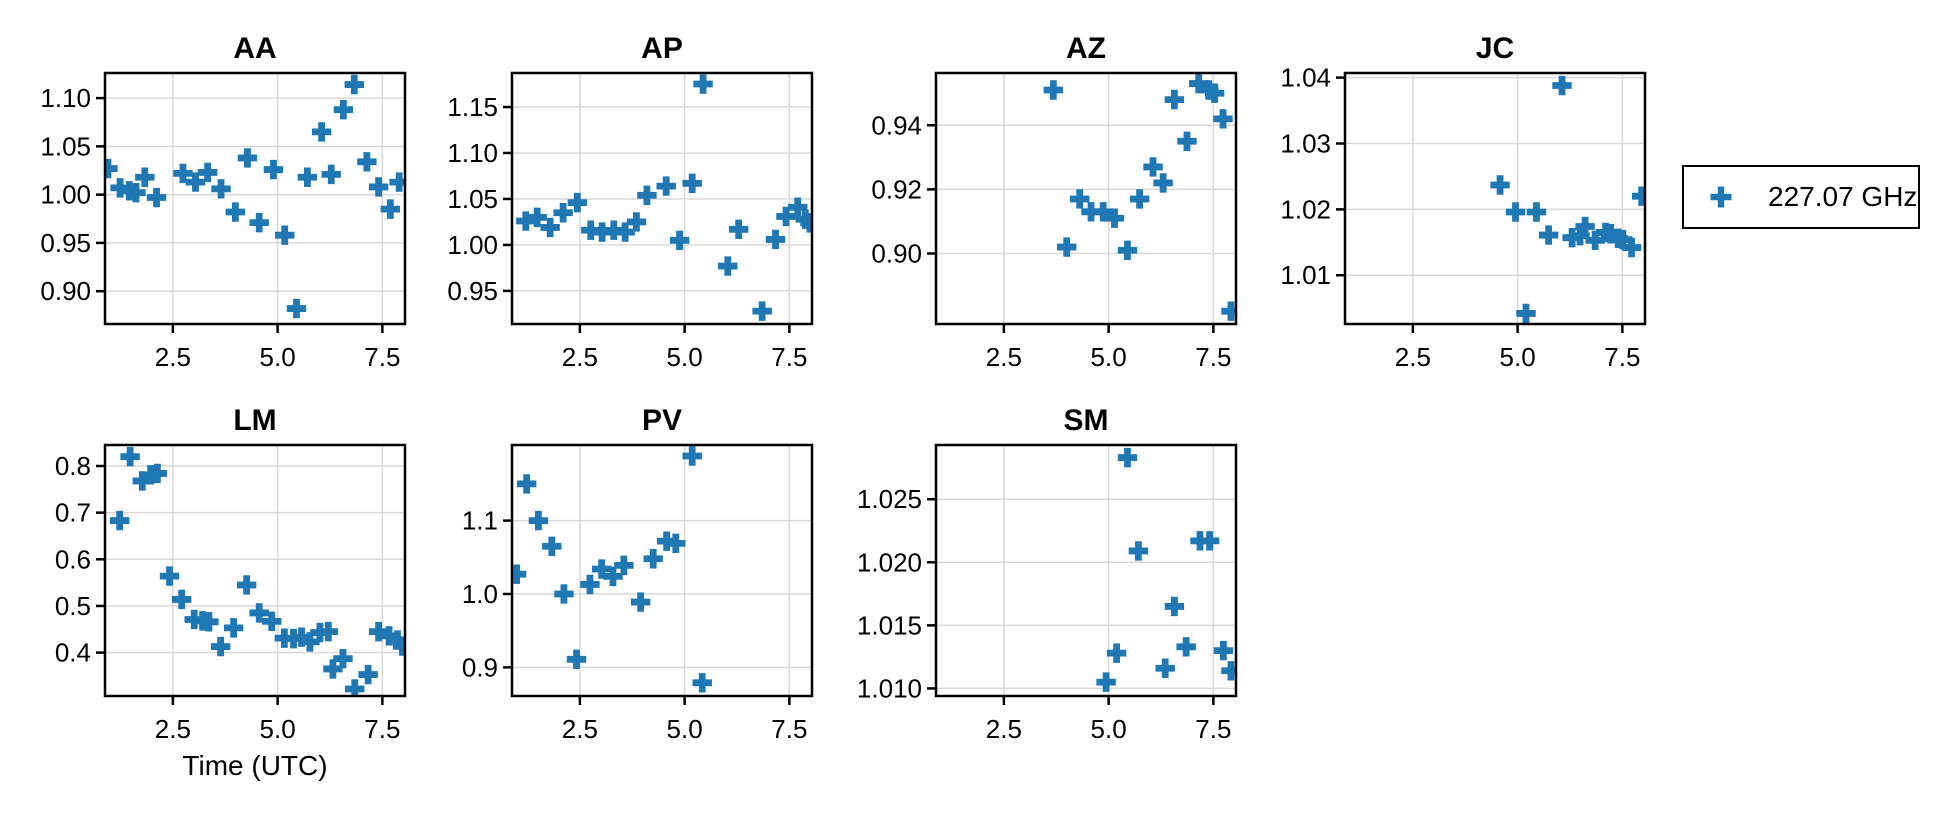 This screenshot has height=814, width=1952. What do you see at coordinates (472, 107) in the screenshot?
I see `y-tick-label: 1.15` at bounding box center [472, 107].